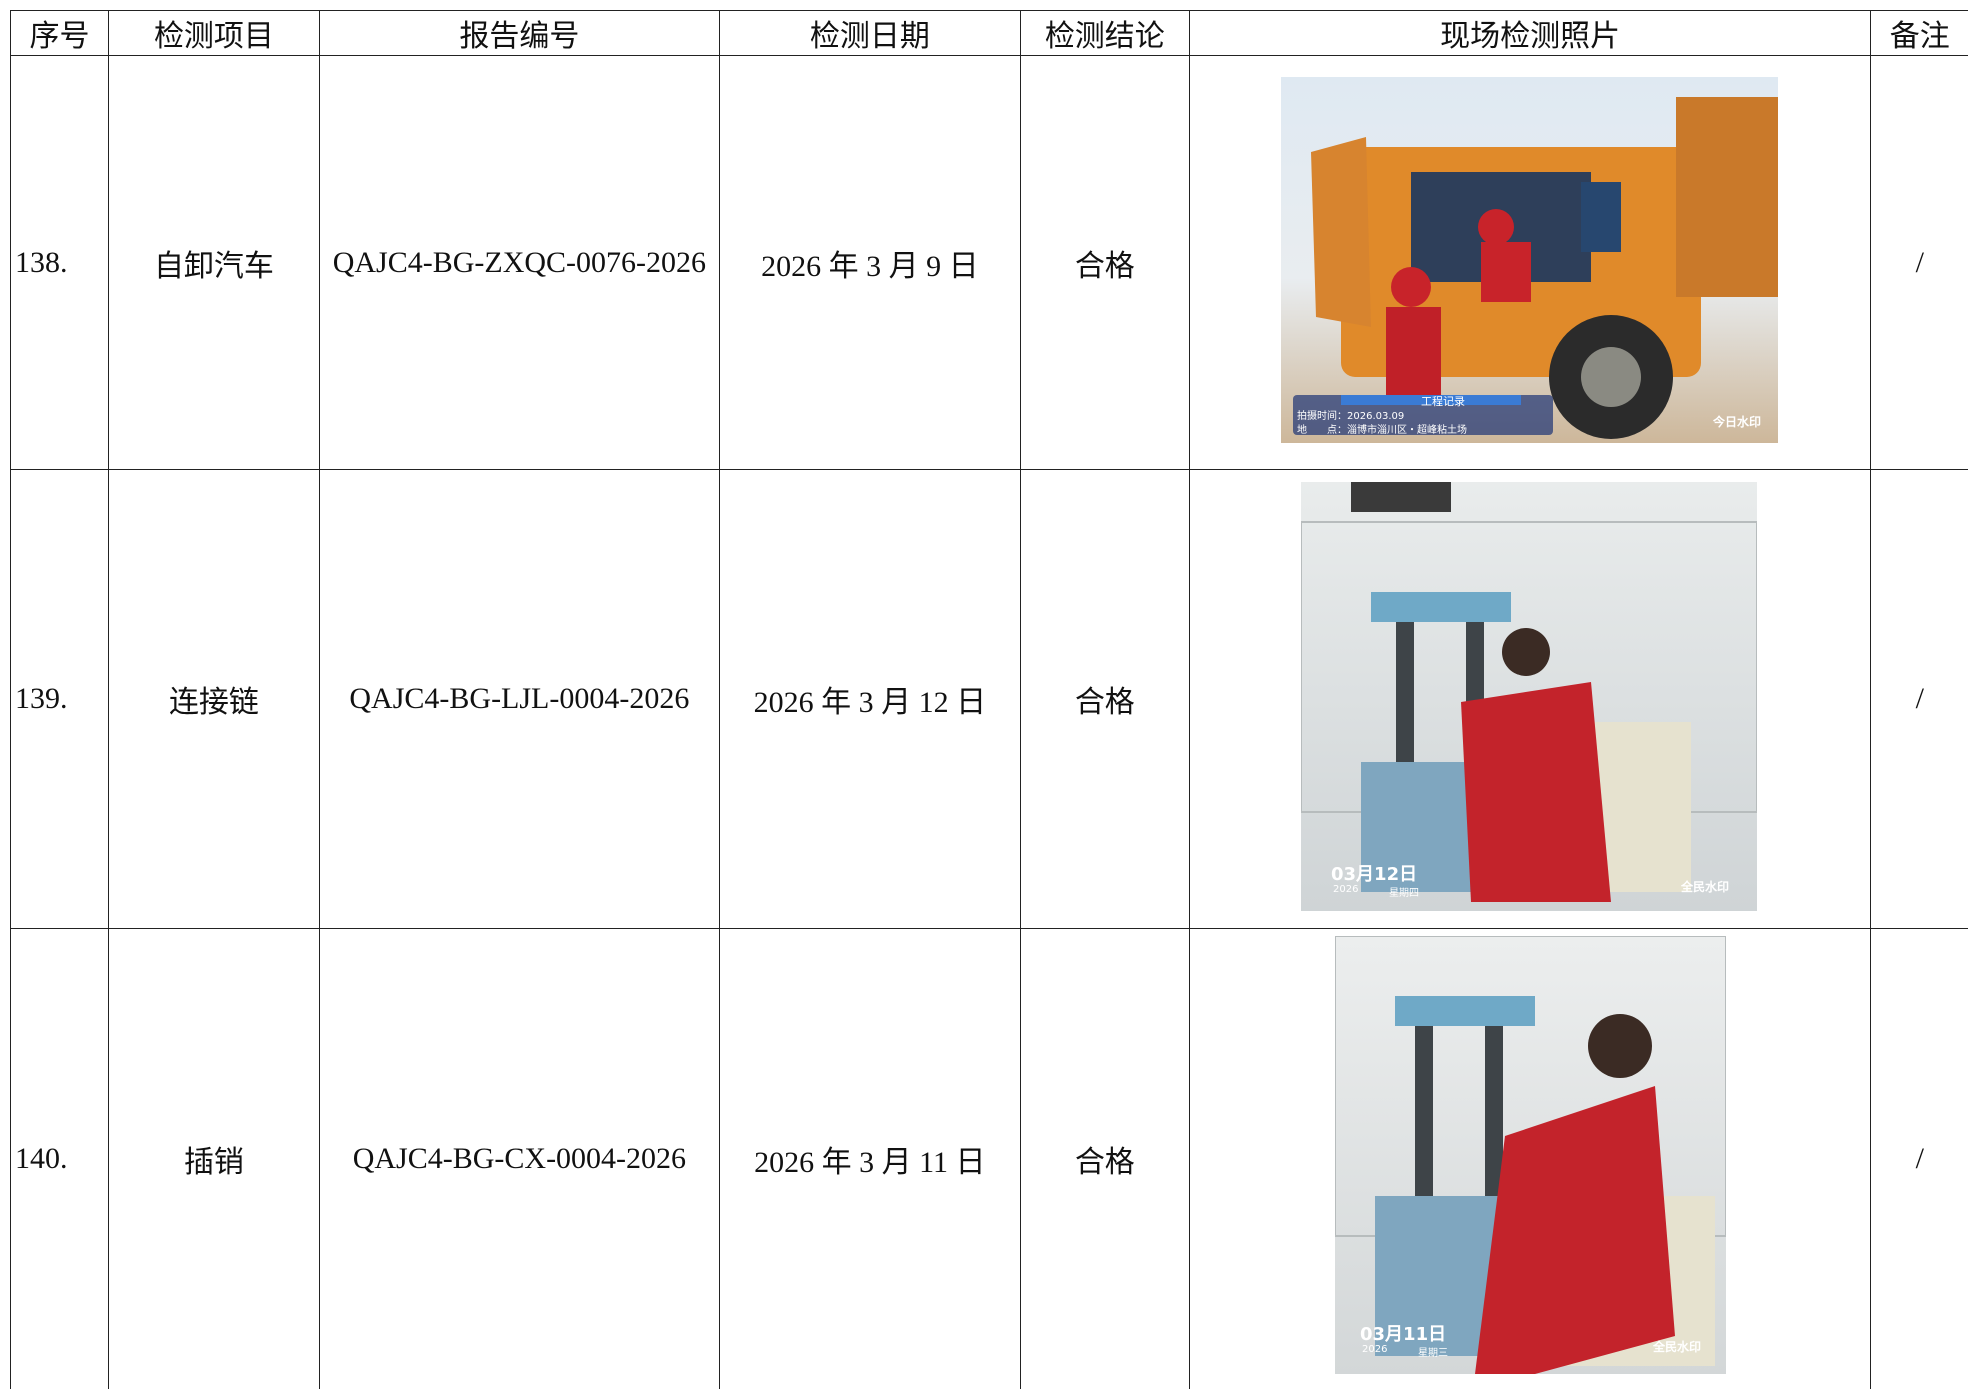 The image size is (1968, 1389). I want to click on cell: QAJC4-BG-CX-0004-2026, so click(519, 1159).